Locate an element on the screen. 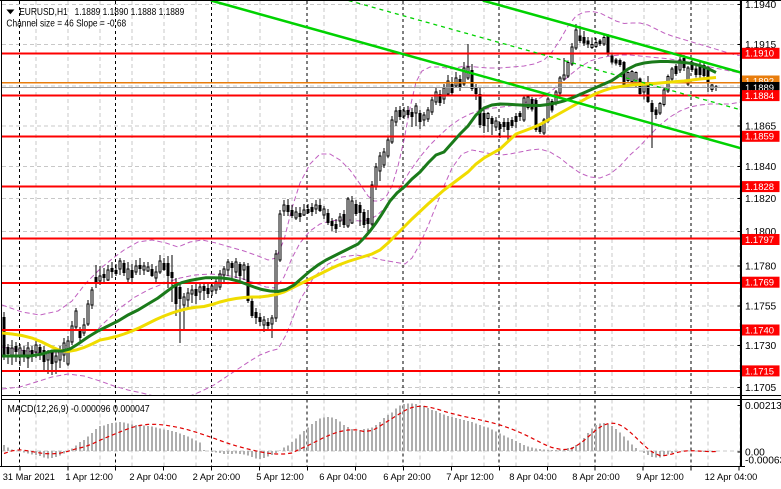 This screenshot has height=489, width=781. svg-text: 2 Apr 04:00 is located at coordinates (153, 477).